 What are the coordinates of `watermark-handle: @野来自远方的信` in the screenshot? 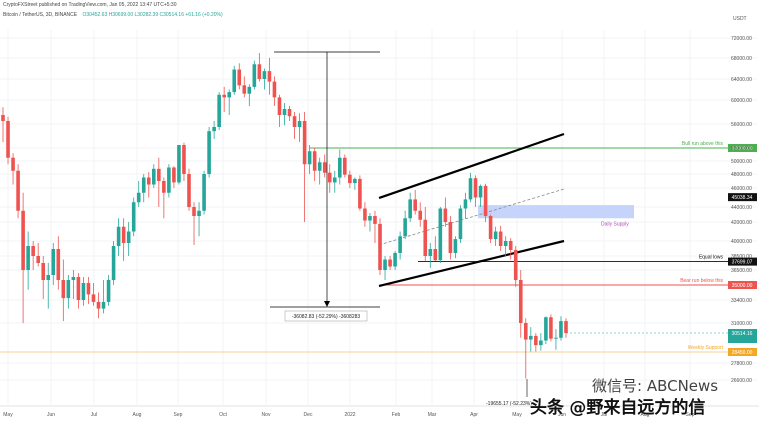 It's located at (637, 408).